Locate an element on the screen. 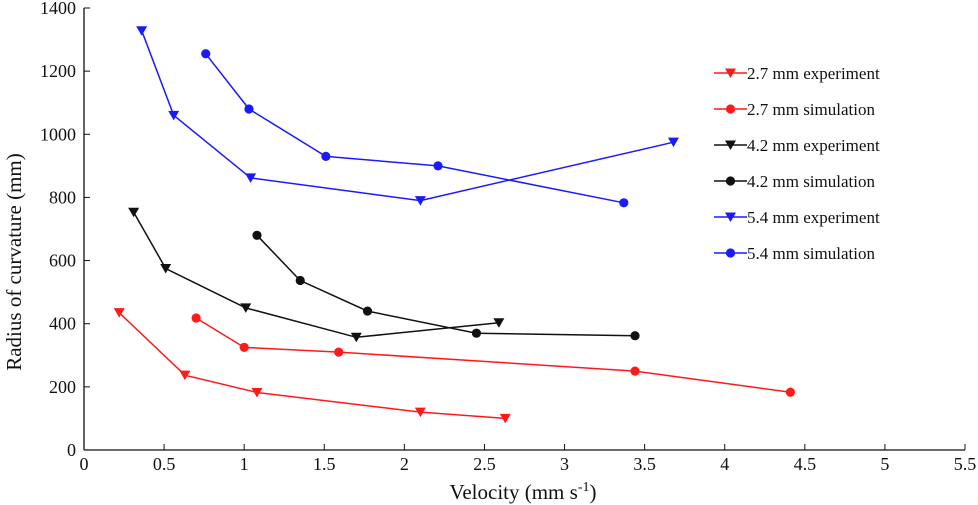 The image size is (978, 505). x-axis-label-main: Velocity (mm s is located at coordinates (514, 492).